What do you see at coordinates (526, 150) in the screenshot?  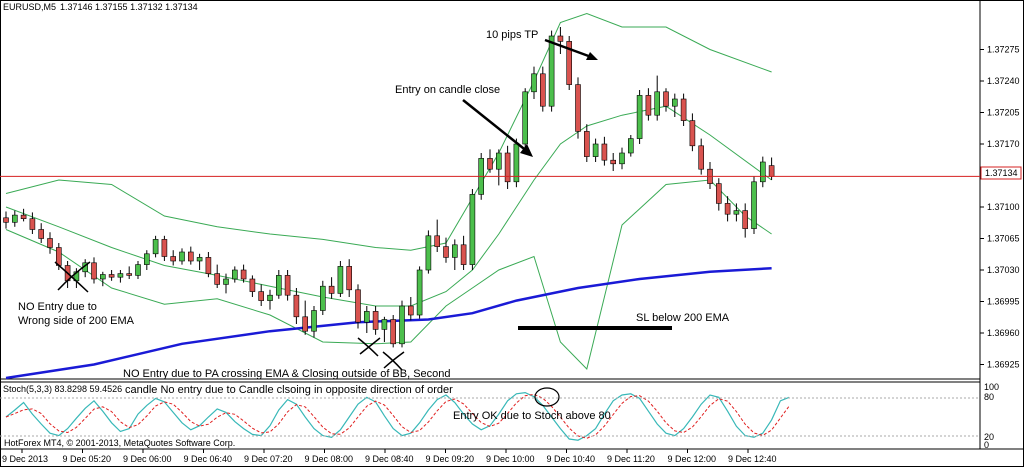 I see `arrow-entry-head` at bounding box center [526, 150].